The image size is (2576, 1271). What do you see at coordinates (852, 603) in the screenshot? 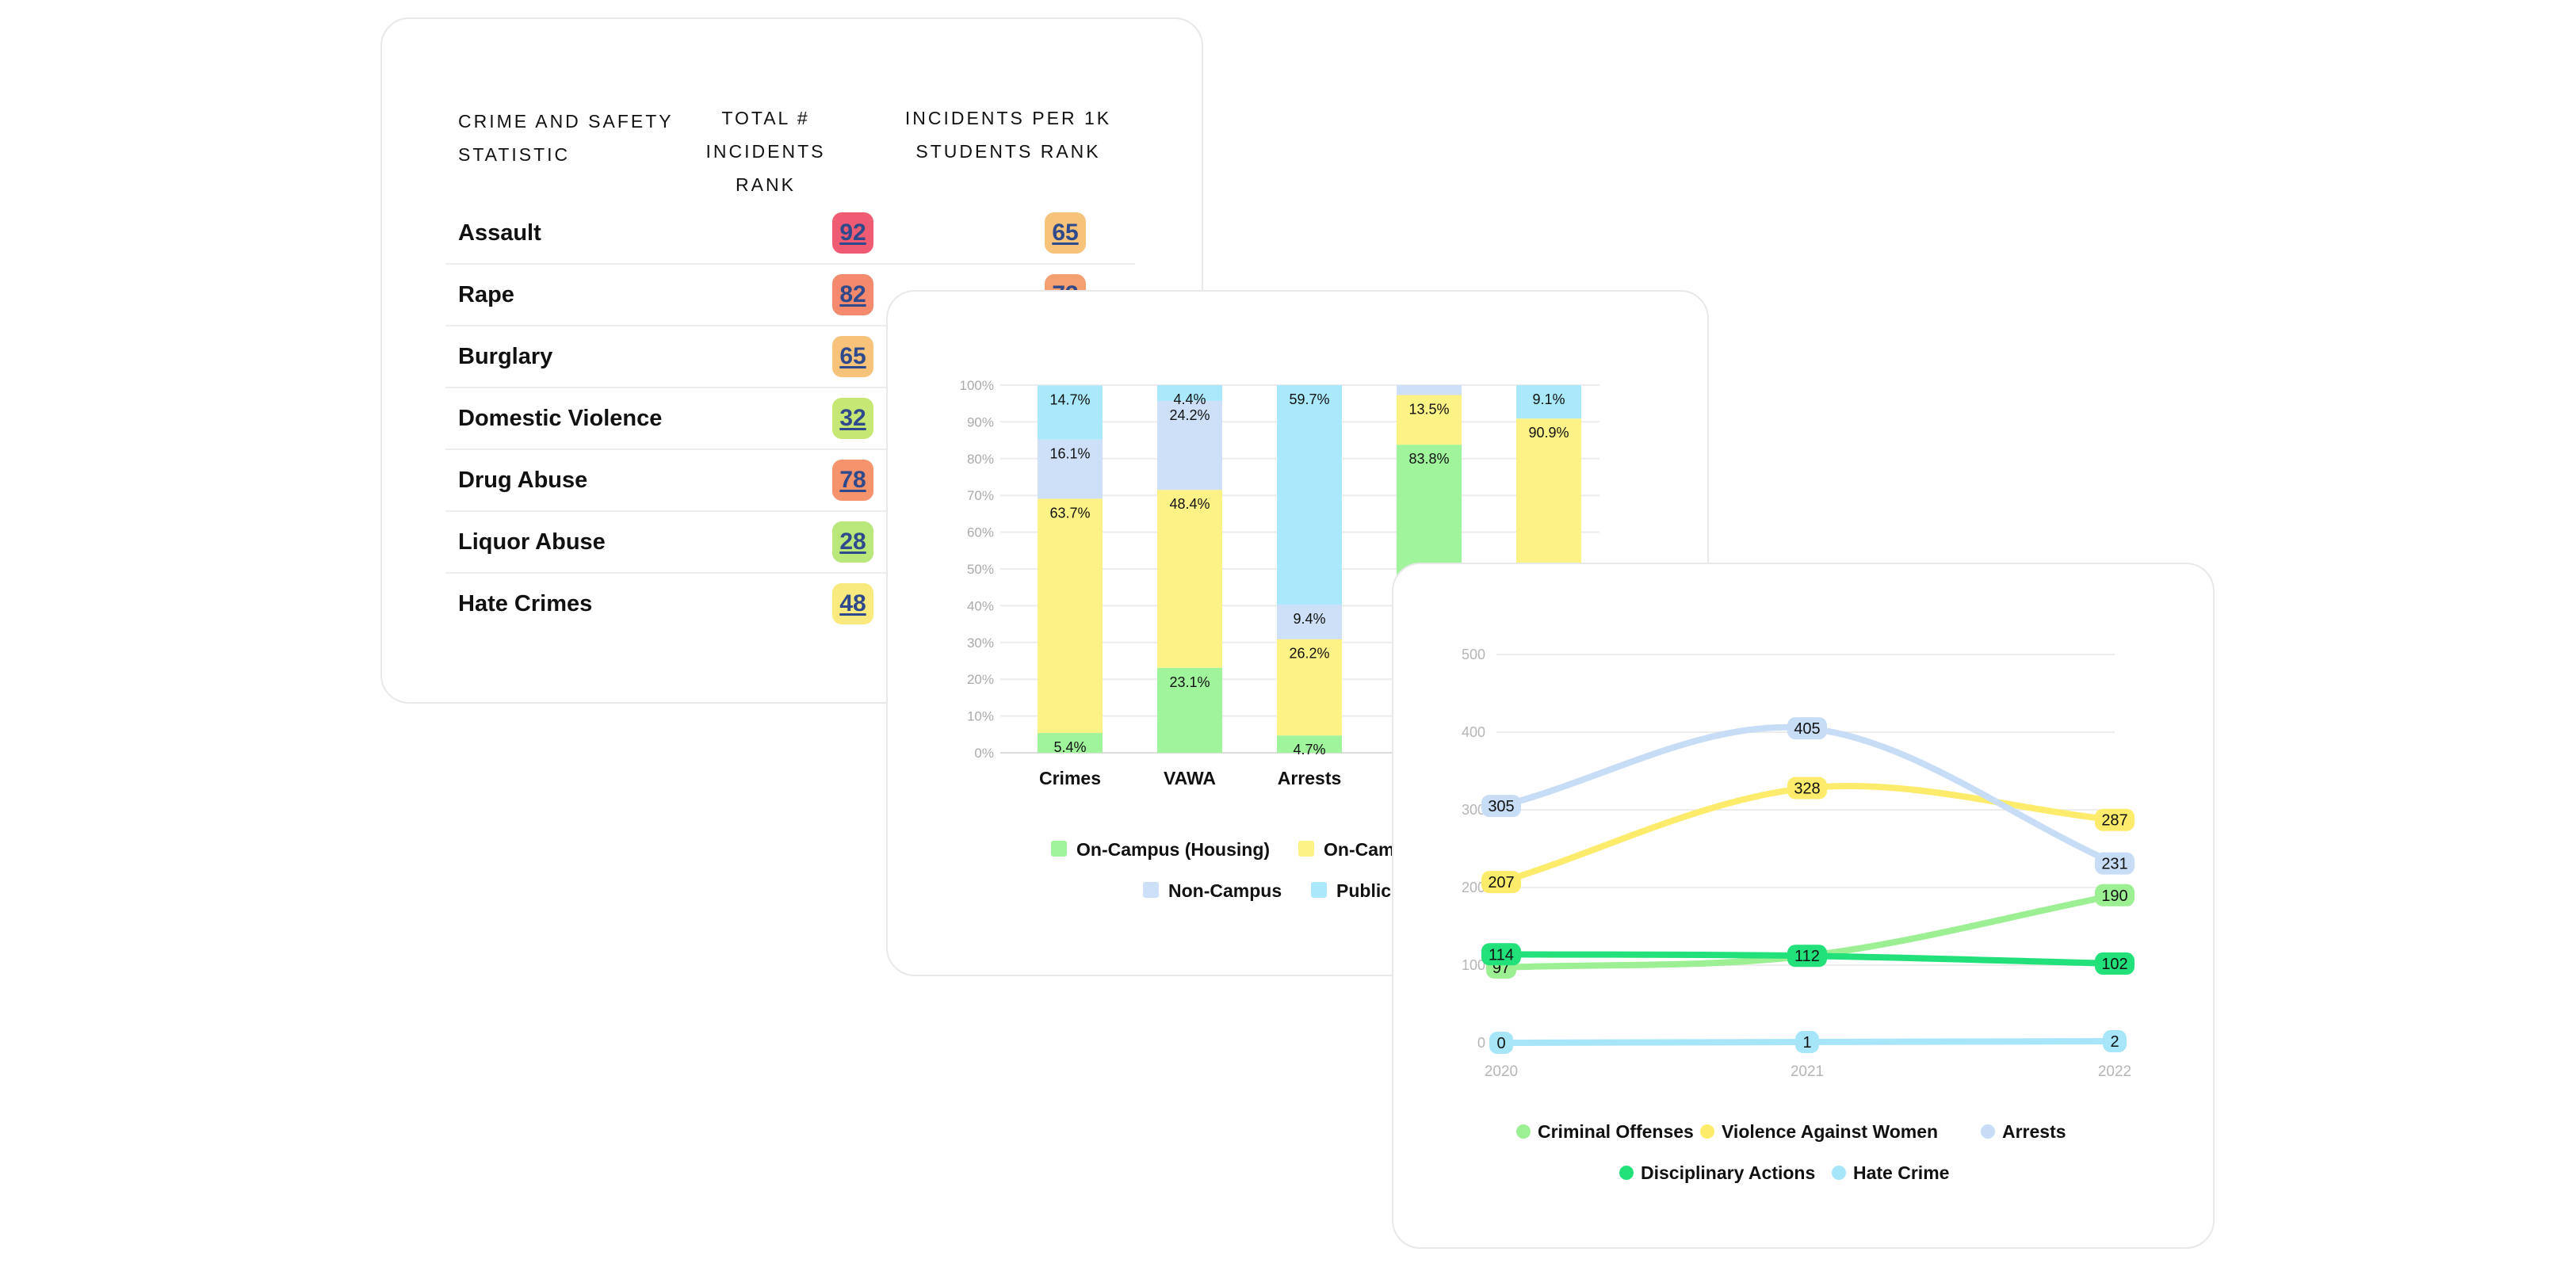
I see `total-rank-badge: 48` at bounding box center [852, 603].